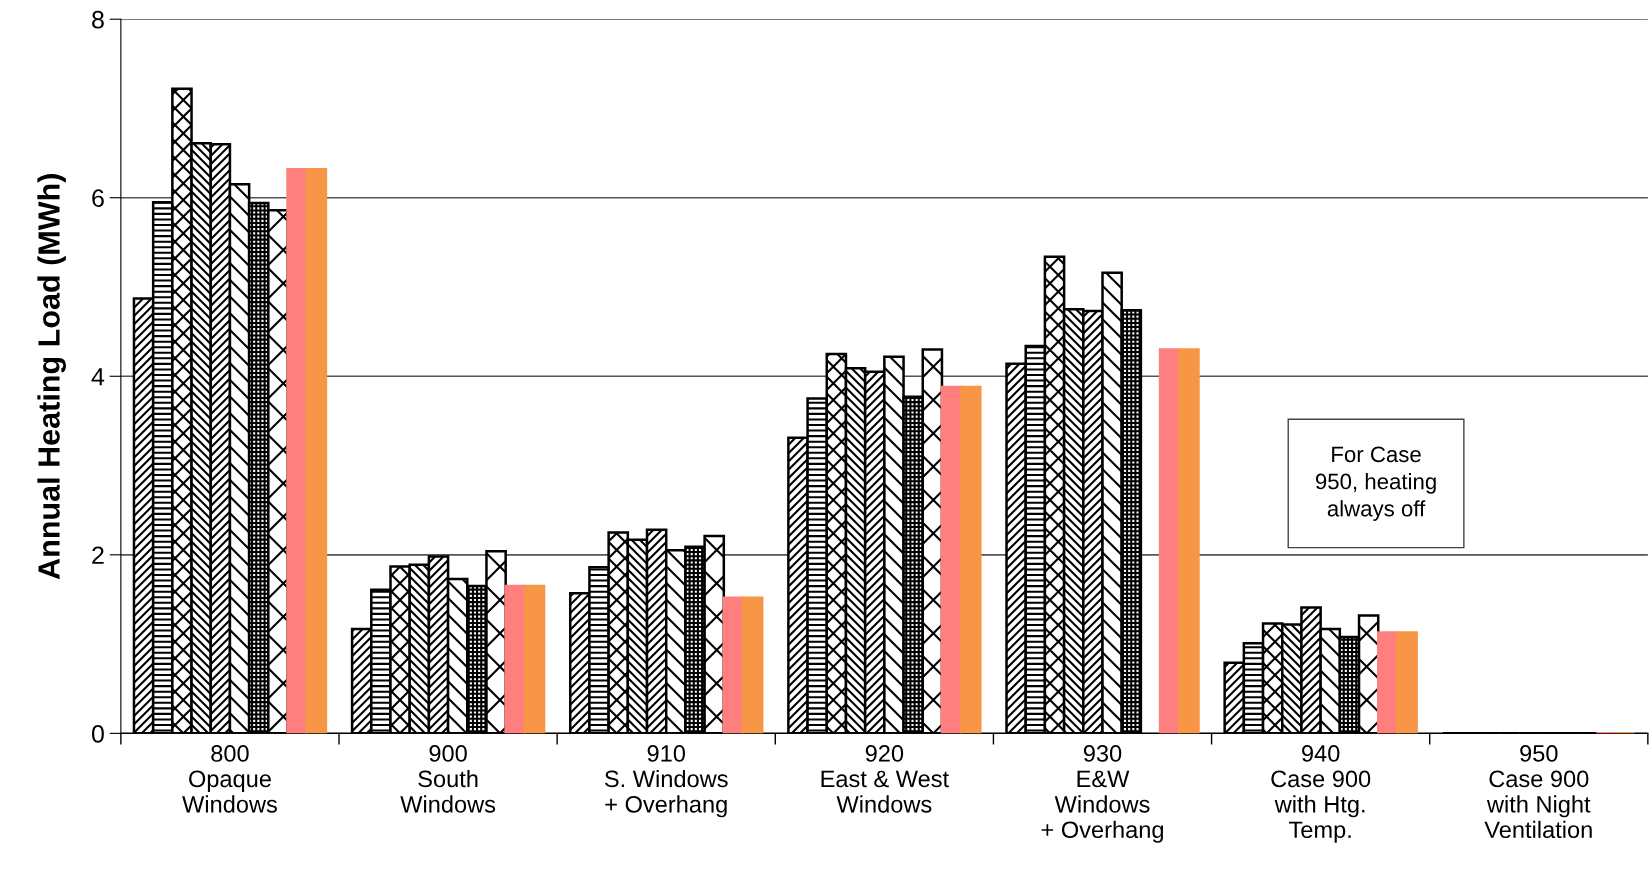  Describe the element at coordinates (98, 377) in the screenshot. I see `y-tick-label: 4` at that location.